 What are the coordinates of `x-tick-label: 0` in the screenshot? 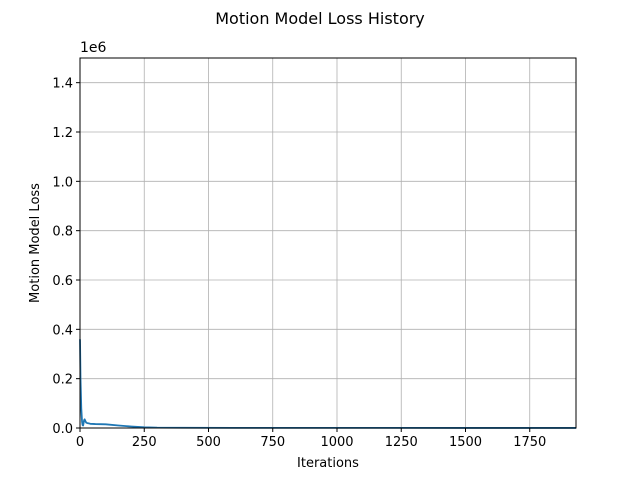 It's located at (80, 442).